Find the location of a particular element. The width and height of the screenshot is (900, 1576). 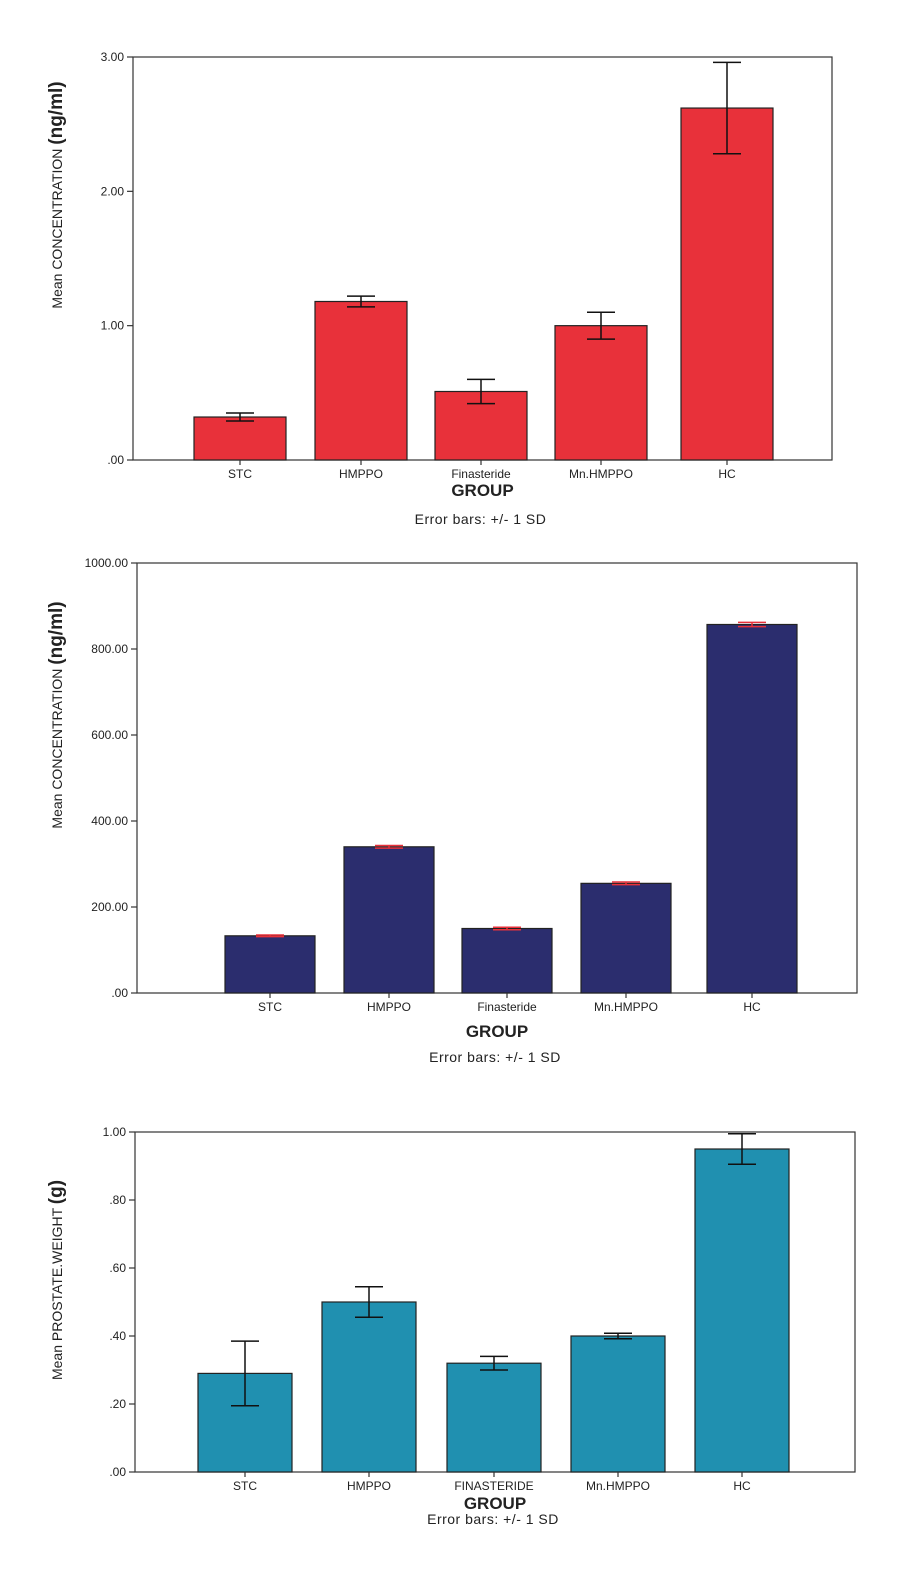

y-axis-label: Mean PROSTATE.WEIGHT (g) is located at coordinates (56, 1280).